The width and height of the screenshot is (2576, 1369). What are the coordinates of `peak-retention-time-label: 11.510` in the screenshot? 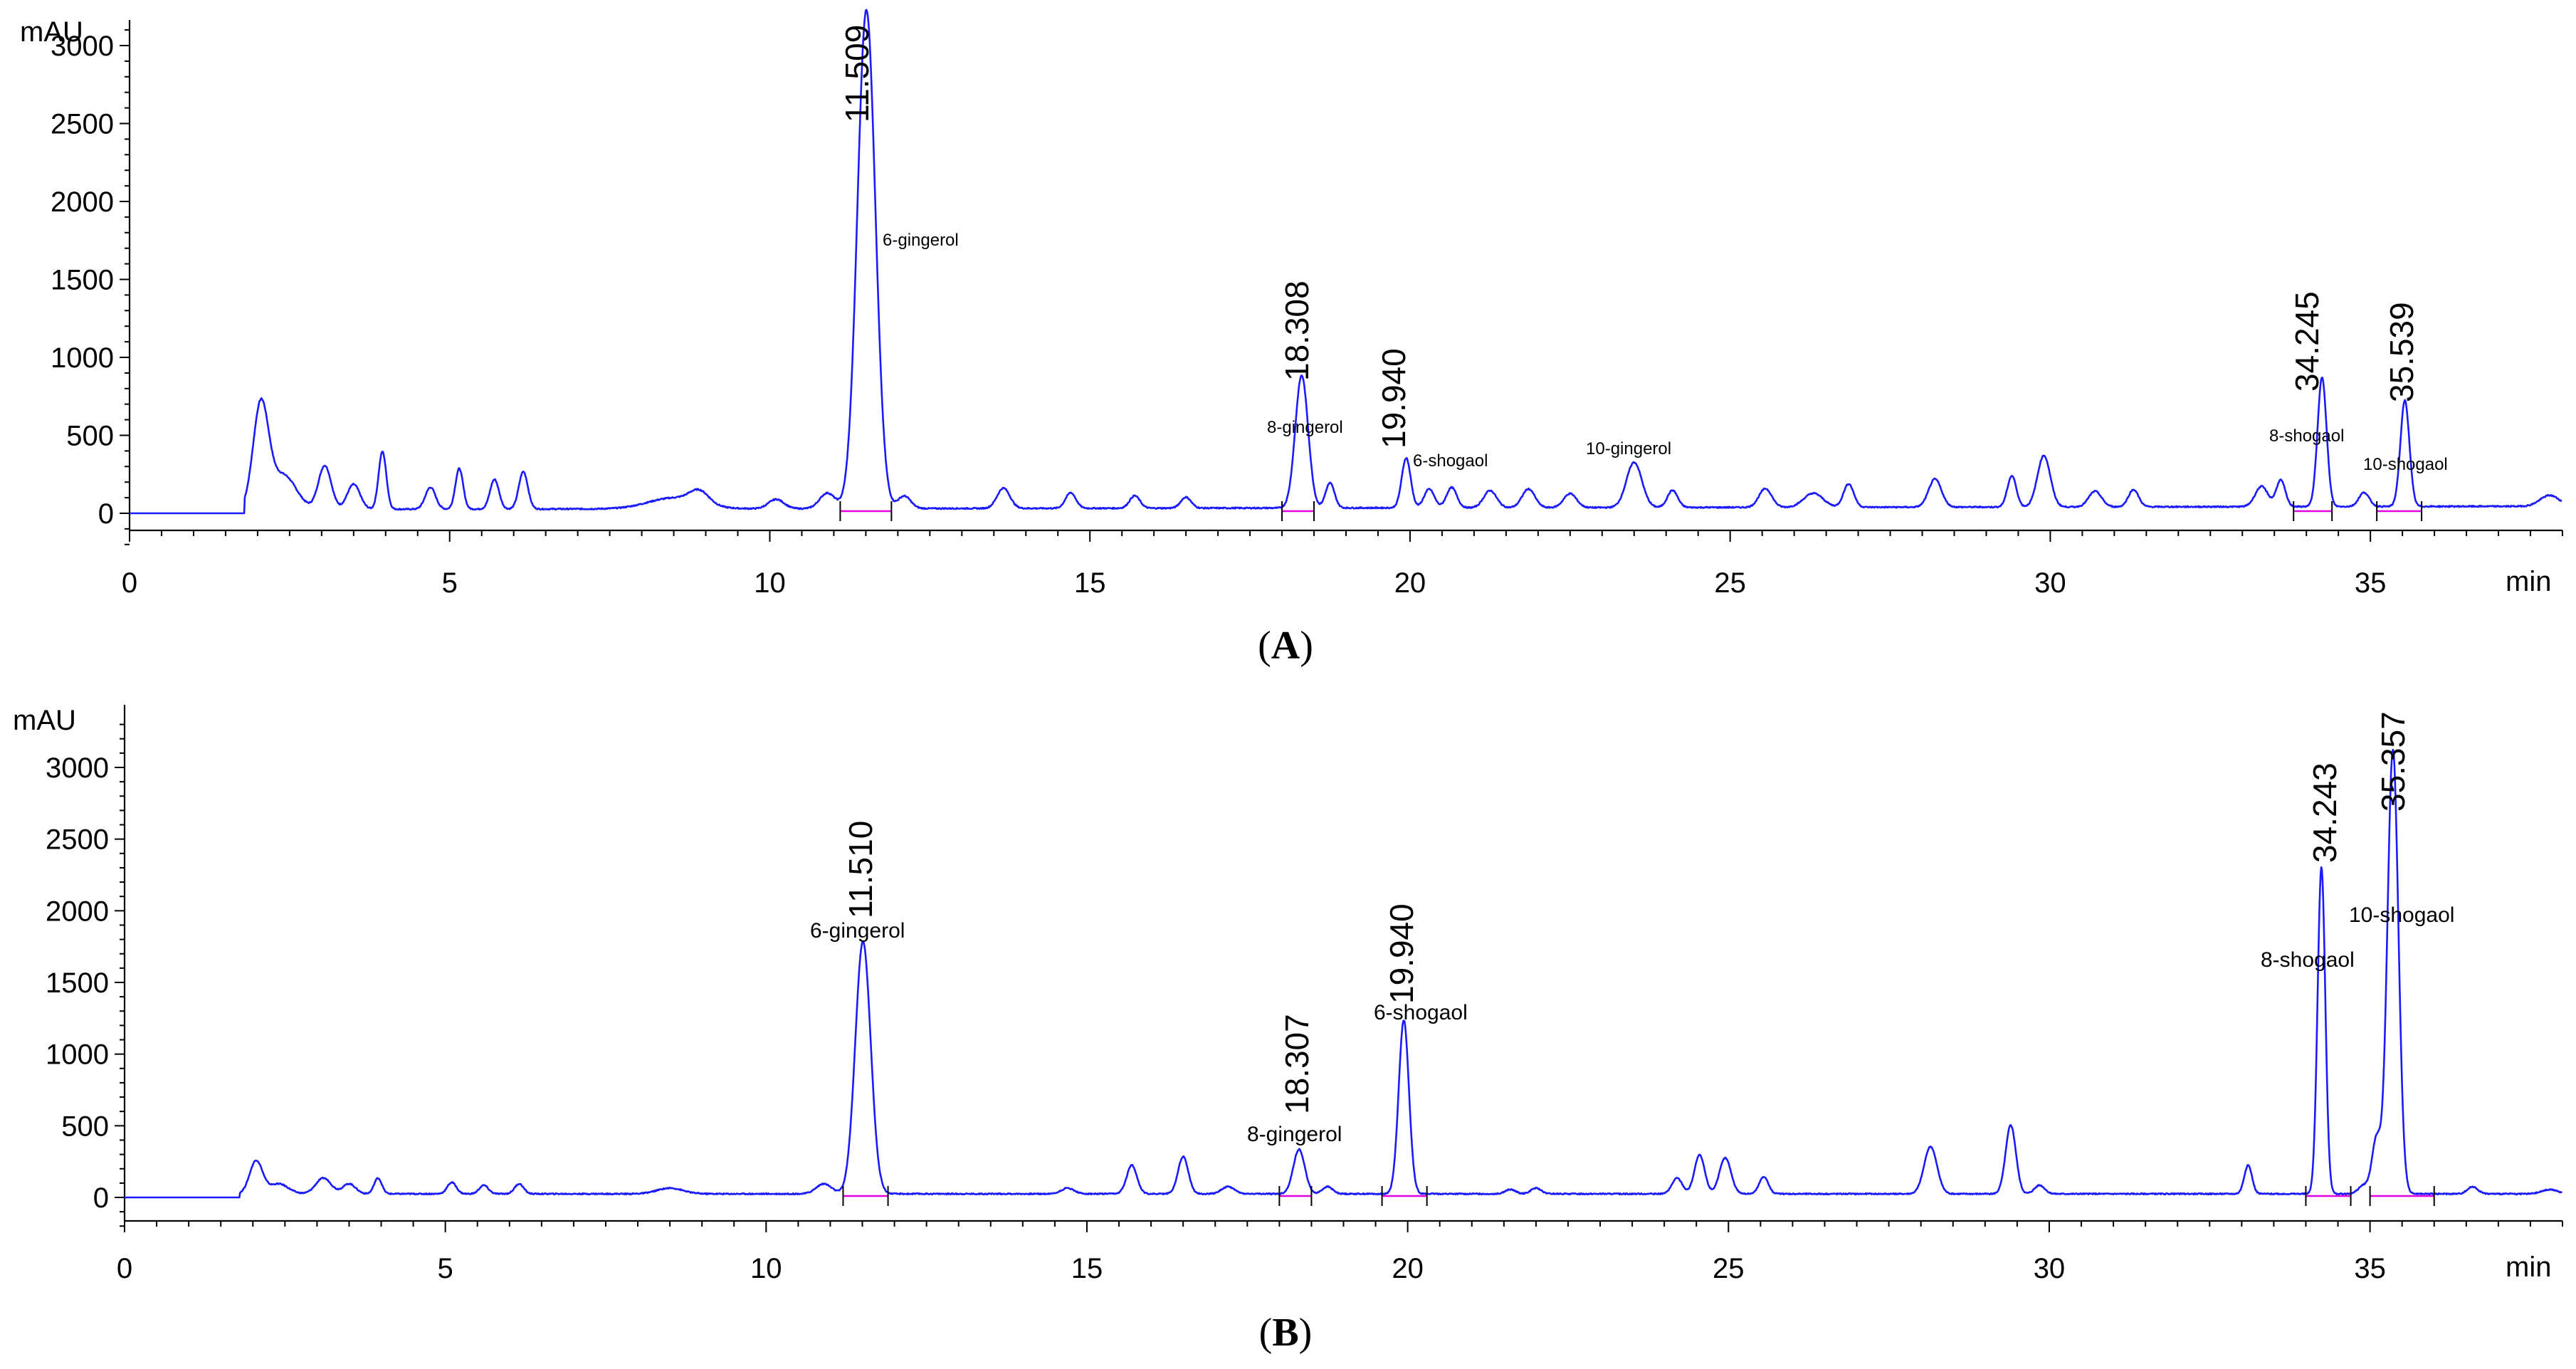 It's located at (861, 869).